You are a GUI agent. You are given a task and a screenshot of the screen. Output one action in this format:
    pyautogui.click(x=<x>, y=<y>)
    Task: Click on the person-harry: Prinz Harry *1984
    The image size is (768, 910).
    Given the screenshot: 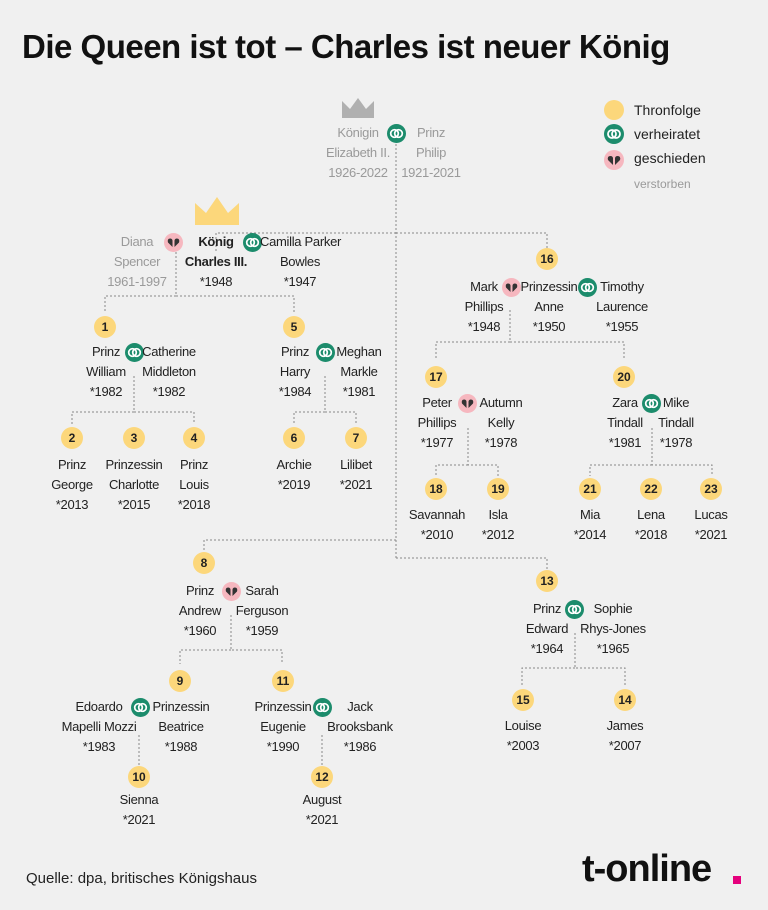 What is the action you would take?
    pyautogui.click(x=295, y=371)
    